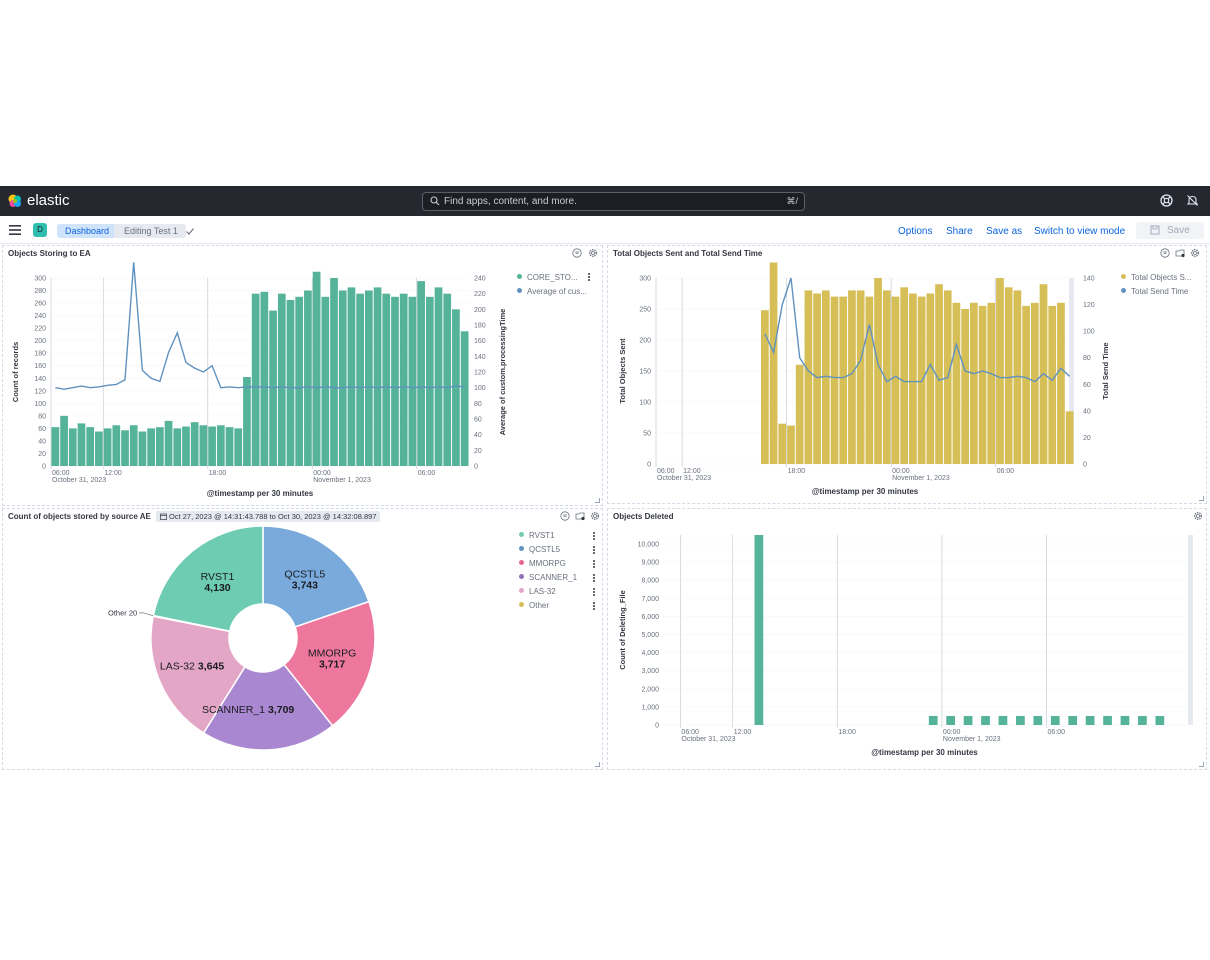 This screenshot has height=960, width=1210. Describe the element at coordinates (537, 535) in the screenshot. I see `legend-item-rvst1: RVST1` at that location.